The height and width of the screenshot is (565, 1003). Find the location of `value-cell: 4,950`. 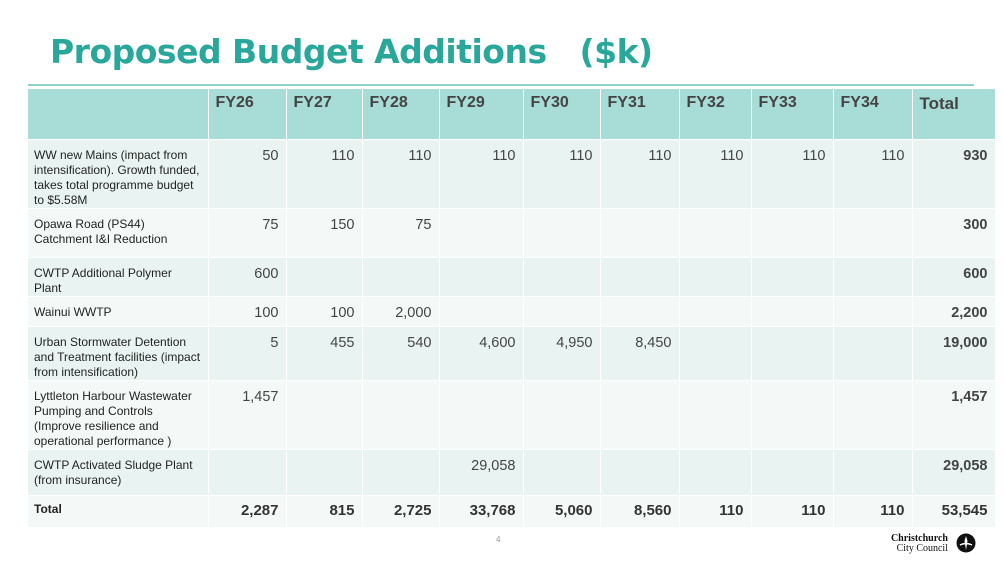

value-cell: 4,950 is located at coordinates (562, 353).